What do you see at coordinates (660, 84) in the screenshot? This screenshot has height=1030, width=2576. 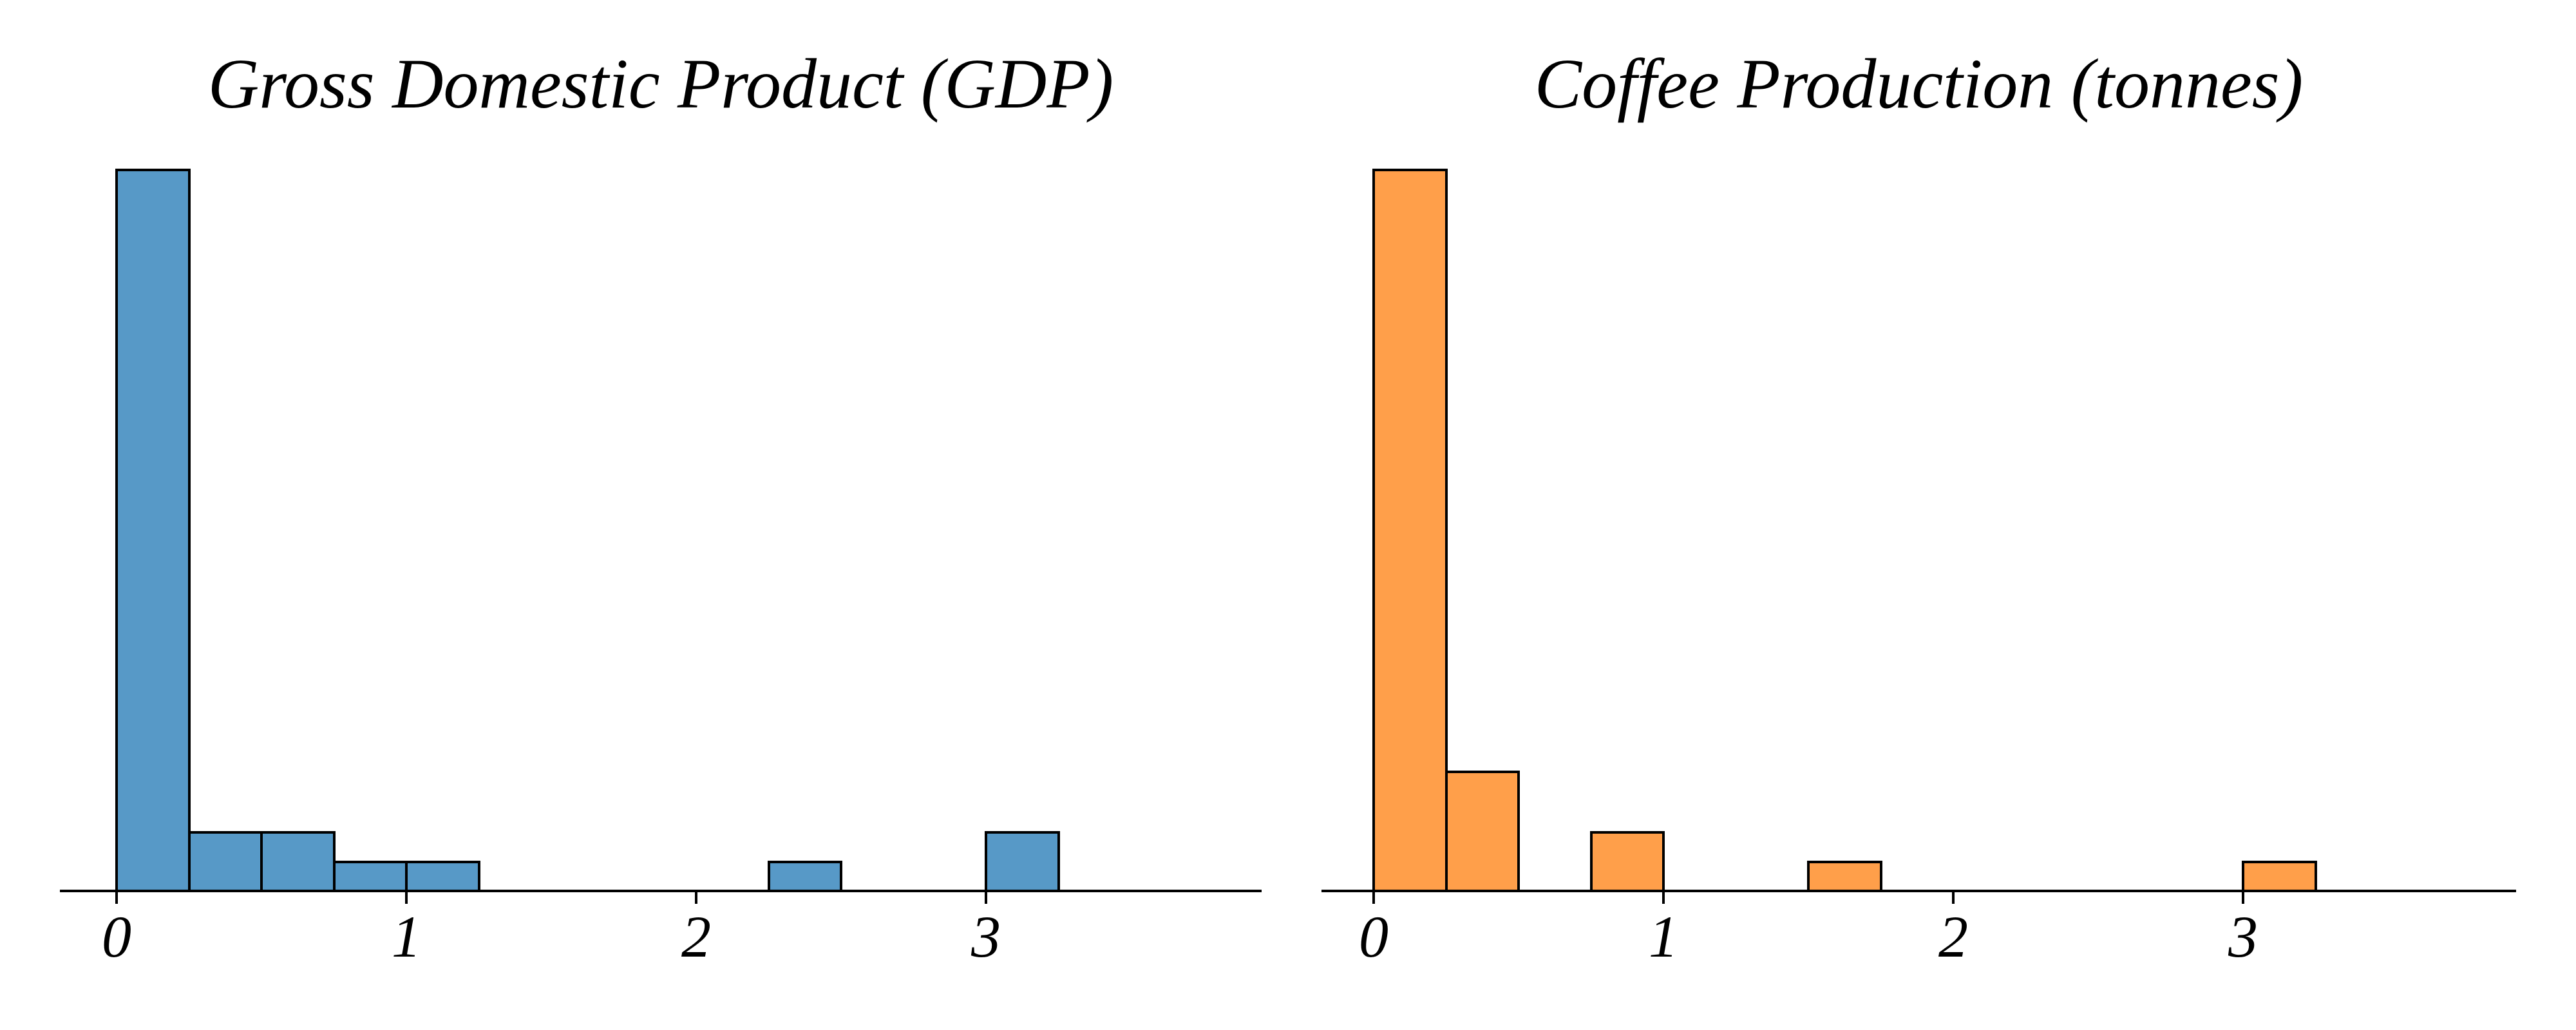 I see `chart-title-gdp: Gross Domestic Product (GDP)` at bounding box center [660, 84].